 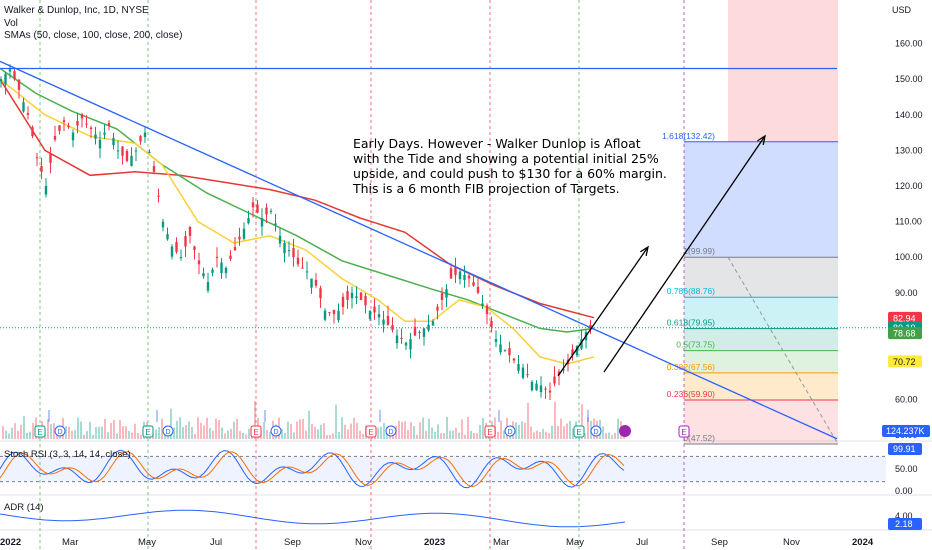 I want to click on stoch-badge-label: 99.91, so click(x=904, y=449).